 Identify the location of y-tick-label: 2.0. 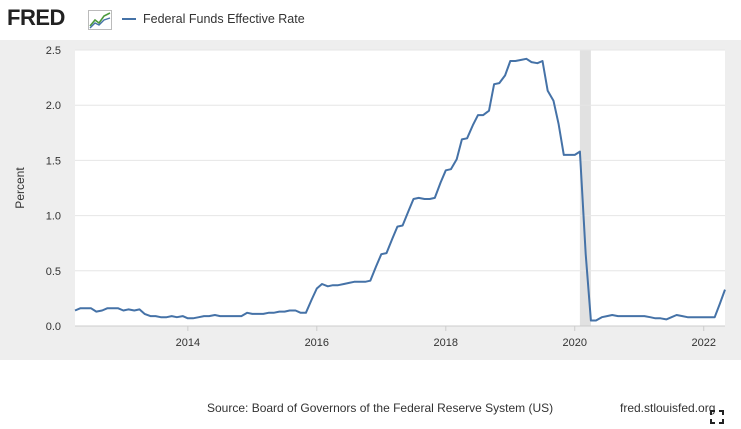
(53, 106).